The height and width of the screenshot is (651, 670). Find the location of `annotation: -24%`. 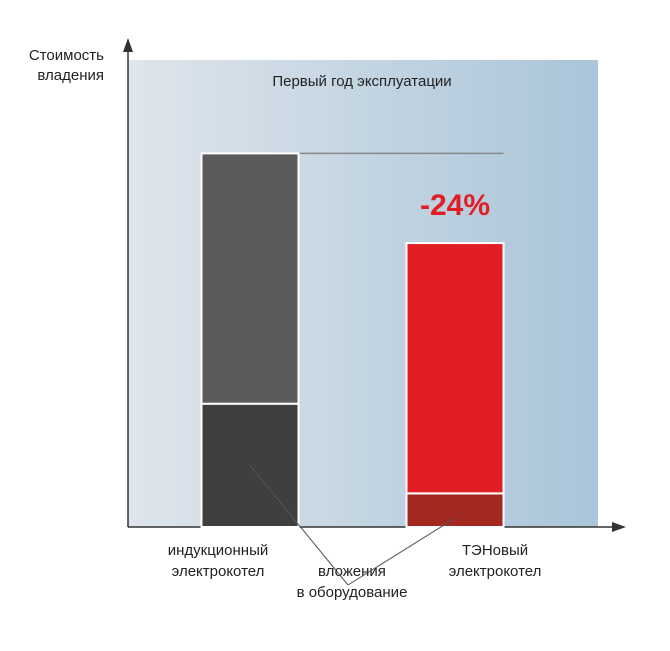

annotation: -24% is located at coordinates (455, 205).